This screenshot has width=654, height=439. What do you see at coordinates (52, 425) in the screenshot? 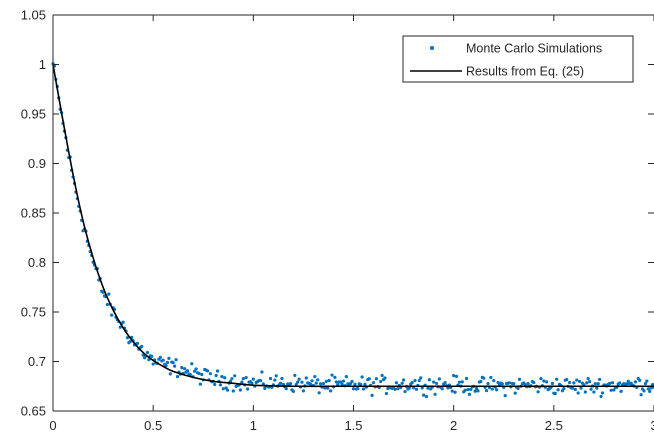
I see `x-tick-label: 0` at bounding box center [52, 425].